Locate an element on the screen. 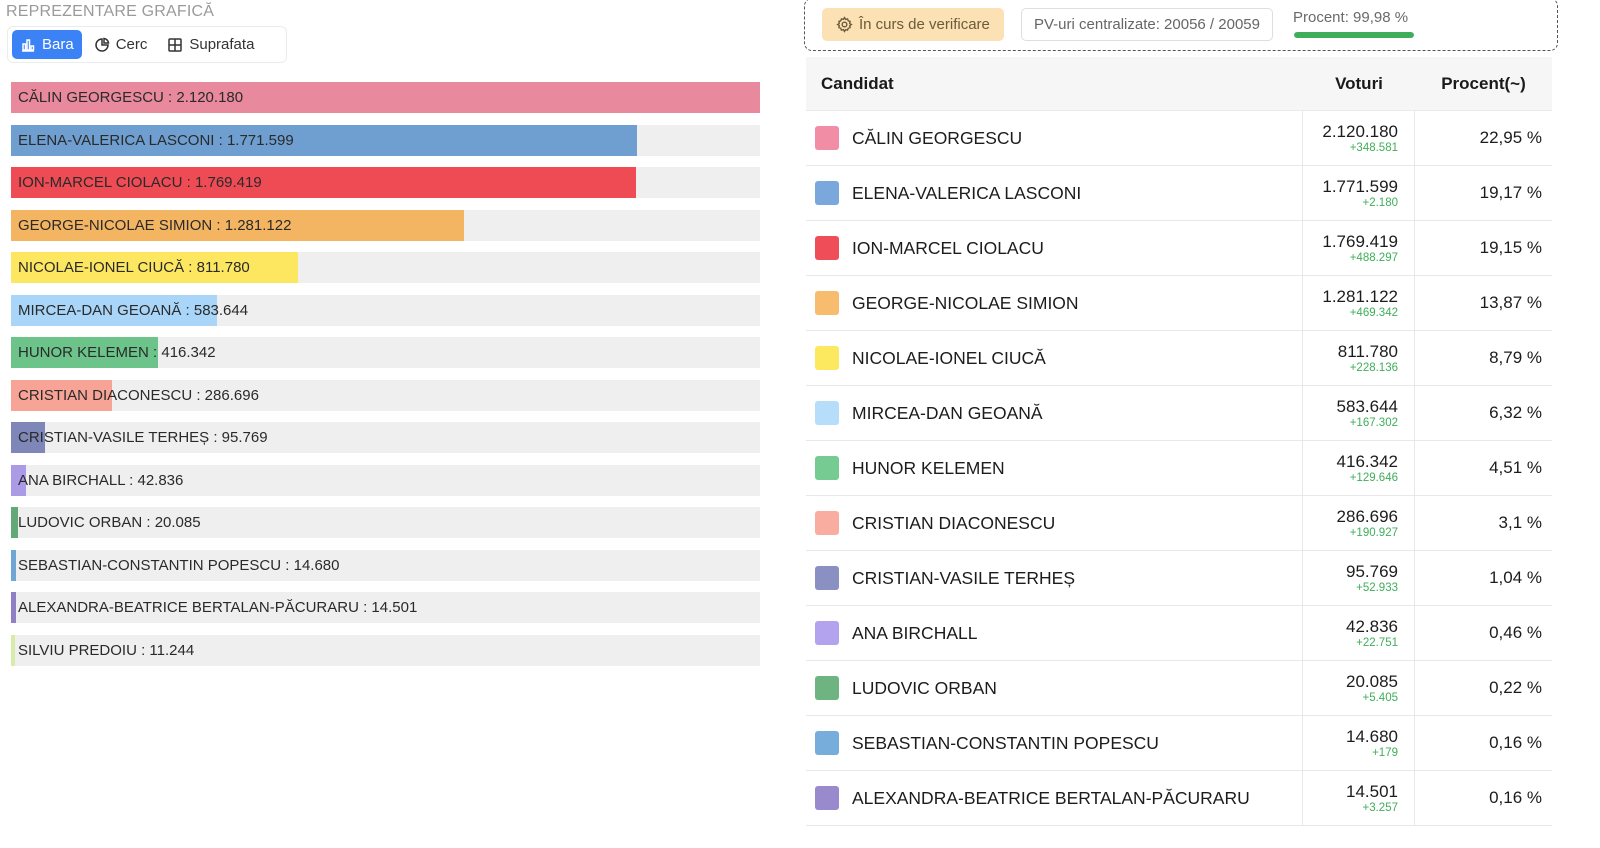  candidate-cell: ALEXANDRA-BEATRICE BERTALAN-PĂCURARU is located at coordinates (1054, 798).